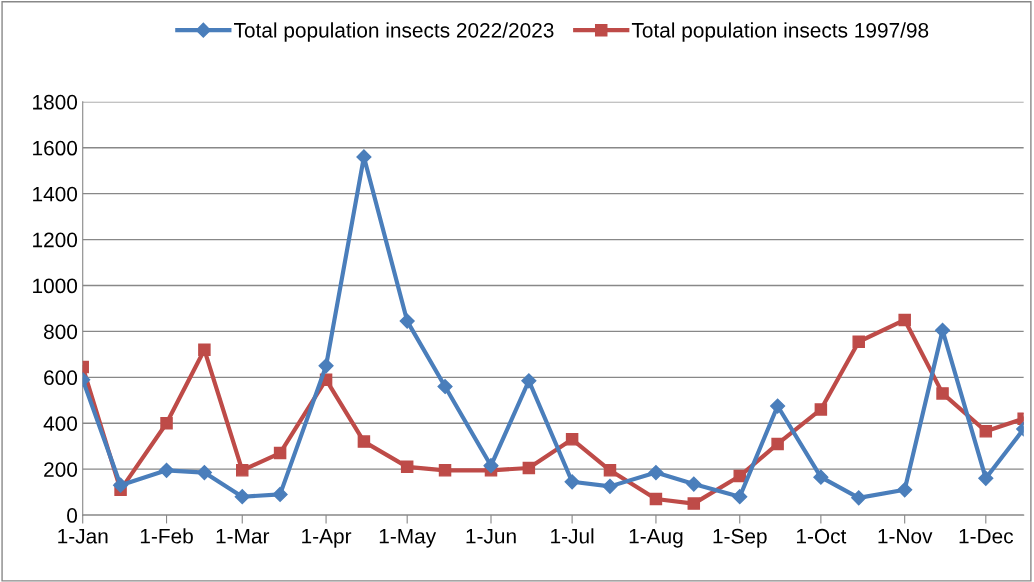 The height and width of the screenshot is (582, 1034). I want to click on legend-label: Total population insects 1997/98, so click(780, 32).